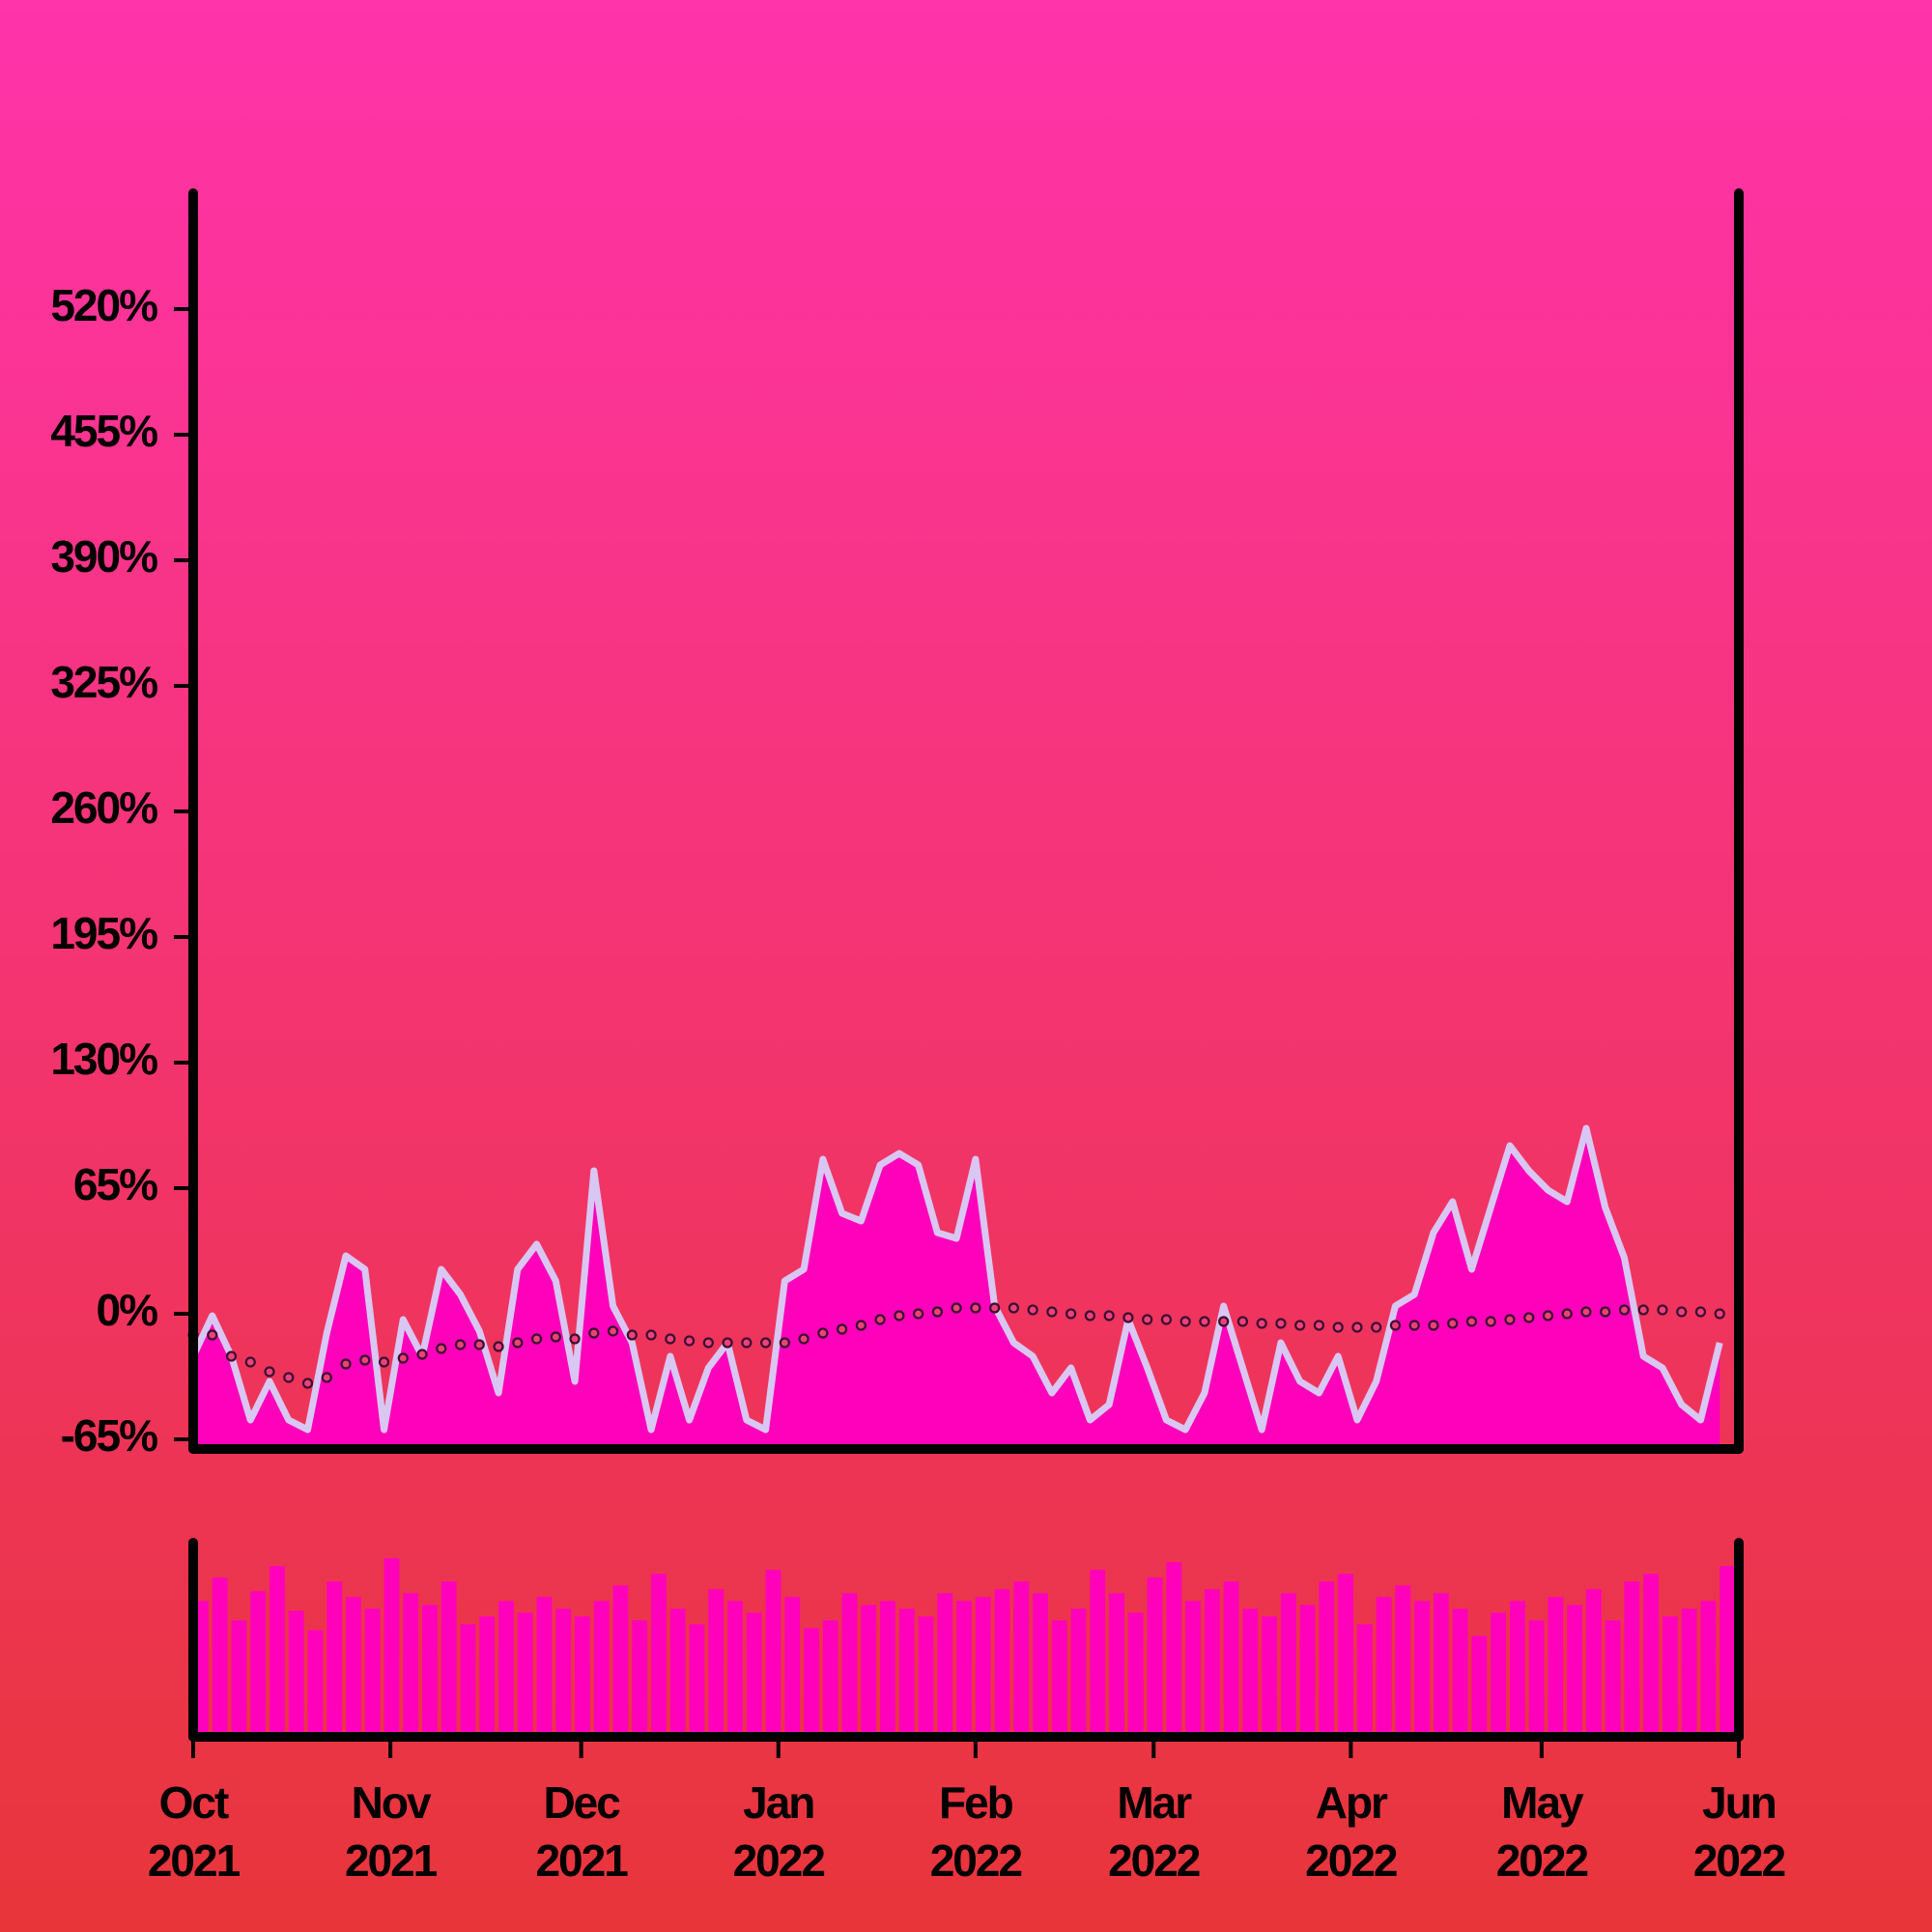  I want to click on x-tick-label: Oct 2021, so click(194, 1831).